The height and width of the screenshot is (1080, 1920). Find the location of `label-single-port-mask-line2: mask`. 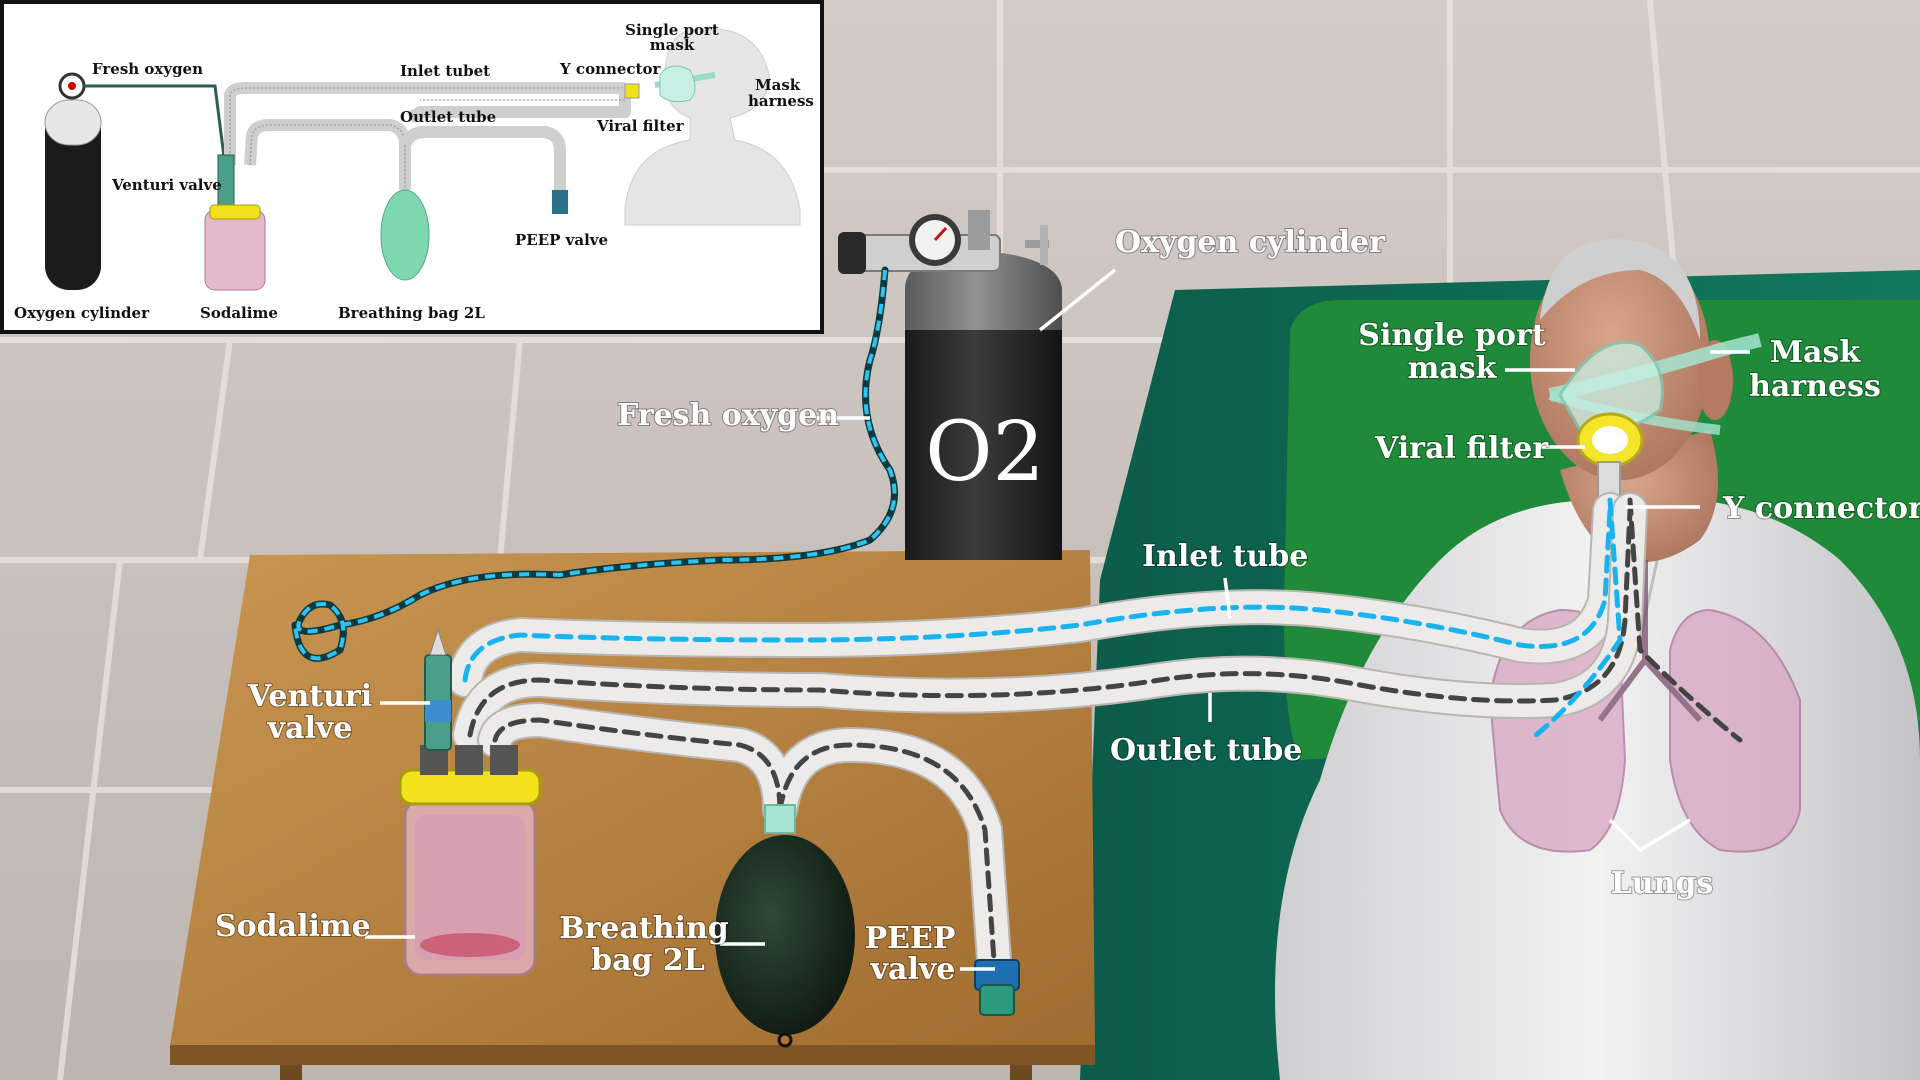

label-single-port-mask-line2: mask is located at coordinates (1453, 368).